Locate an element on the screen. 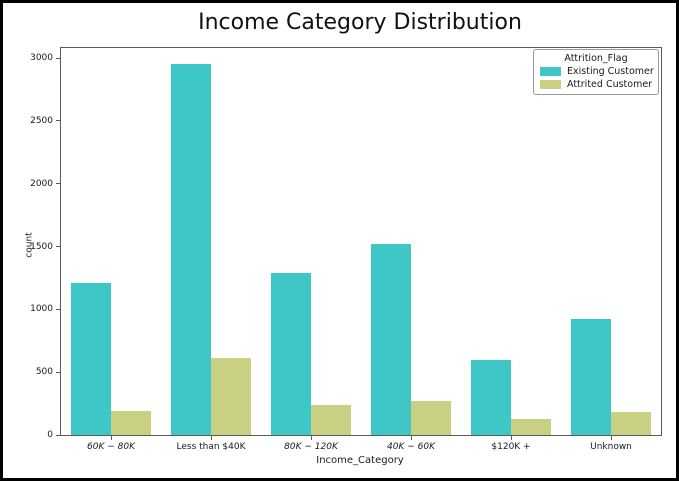  y-tick-label: 0 is located at coordinates (50, 435).